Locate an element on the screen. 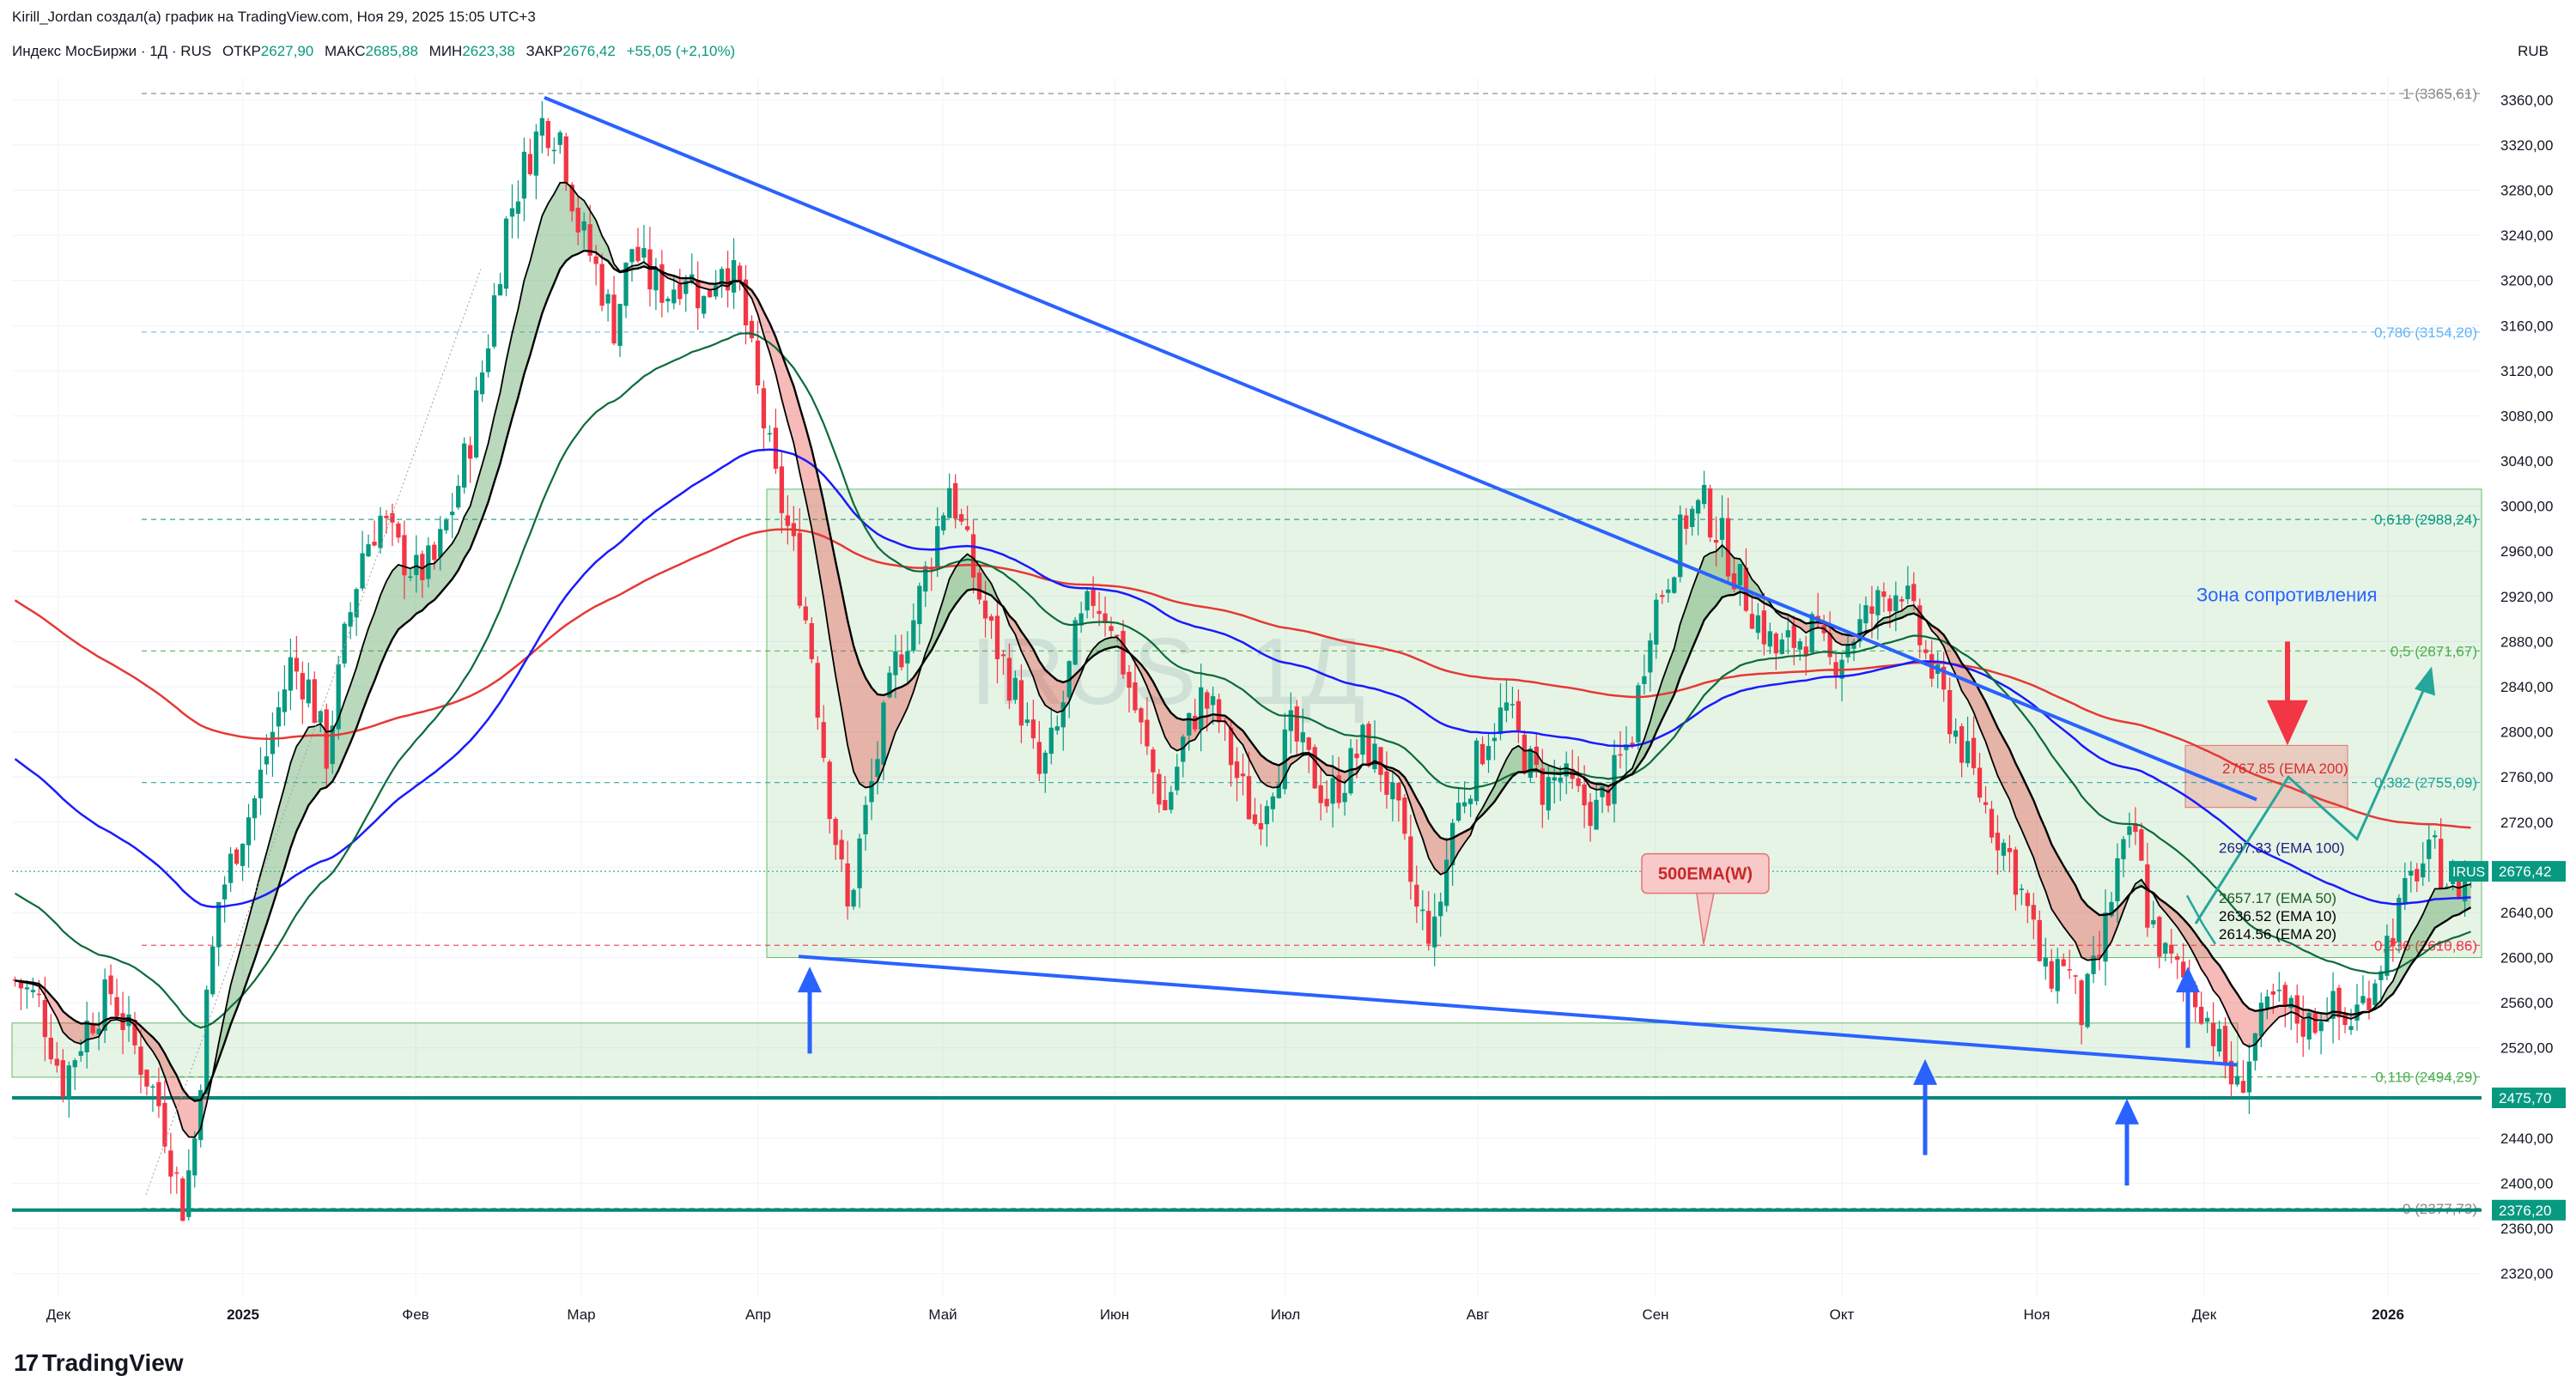  y-tick-label: 2760,00 is located at coordinates (2526, 777).